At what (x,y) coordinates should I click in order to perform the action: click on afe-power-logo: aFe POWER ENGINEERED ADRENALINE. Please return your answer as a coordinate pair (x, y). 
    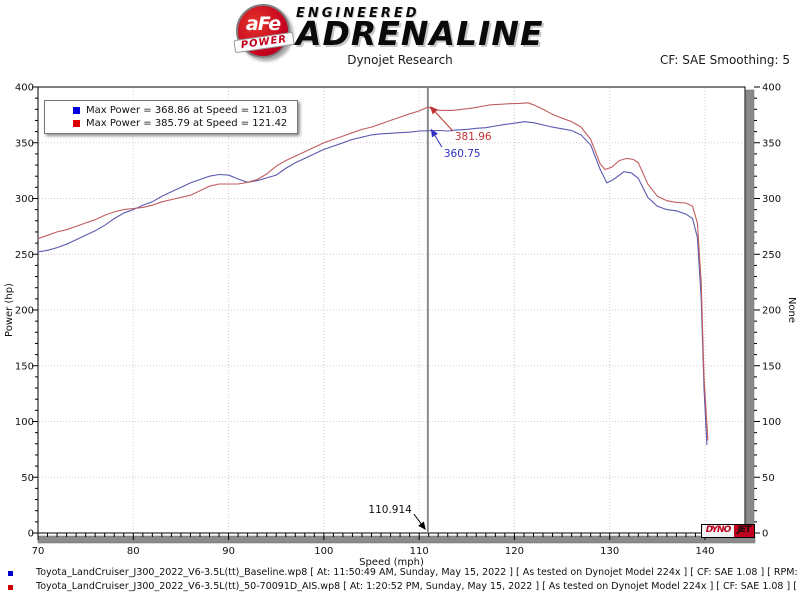
    Looking at the image, I should click on (388, 31).